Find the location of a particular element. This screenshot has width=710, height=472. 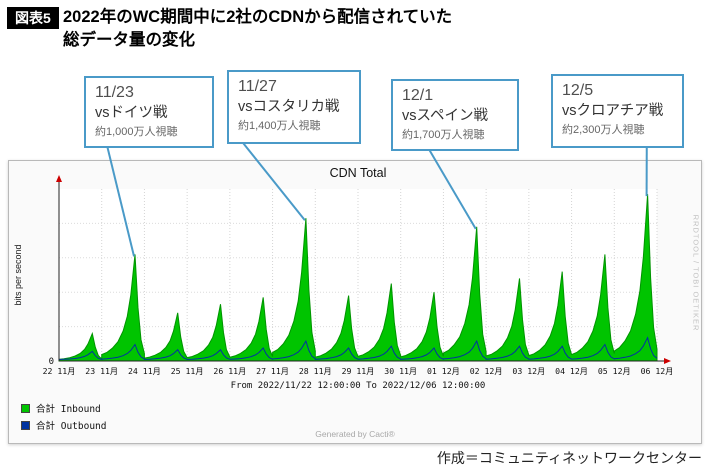

figure-title-line2: 総データ量の変化 is located at coordinates (129, 40).